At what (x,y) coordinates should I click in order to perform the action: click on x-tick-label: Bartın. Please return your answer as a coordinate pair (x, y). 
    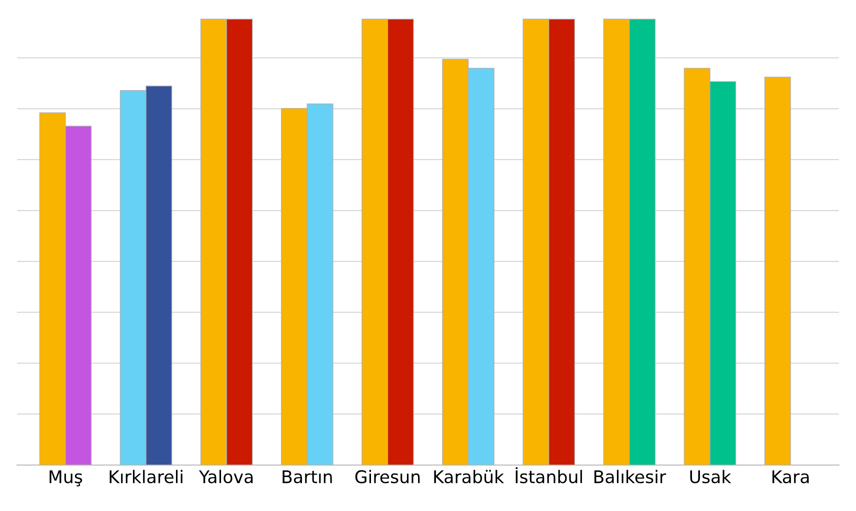
    Looking at the image, I should click on (307, 477).